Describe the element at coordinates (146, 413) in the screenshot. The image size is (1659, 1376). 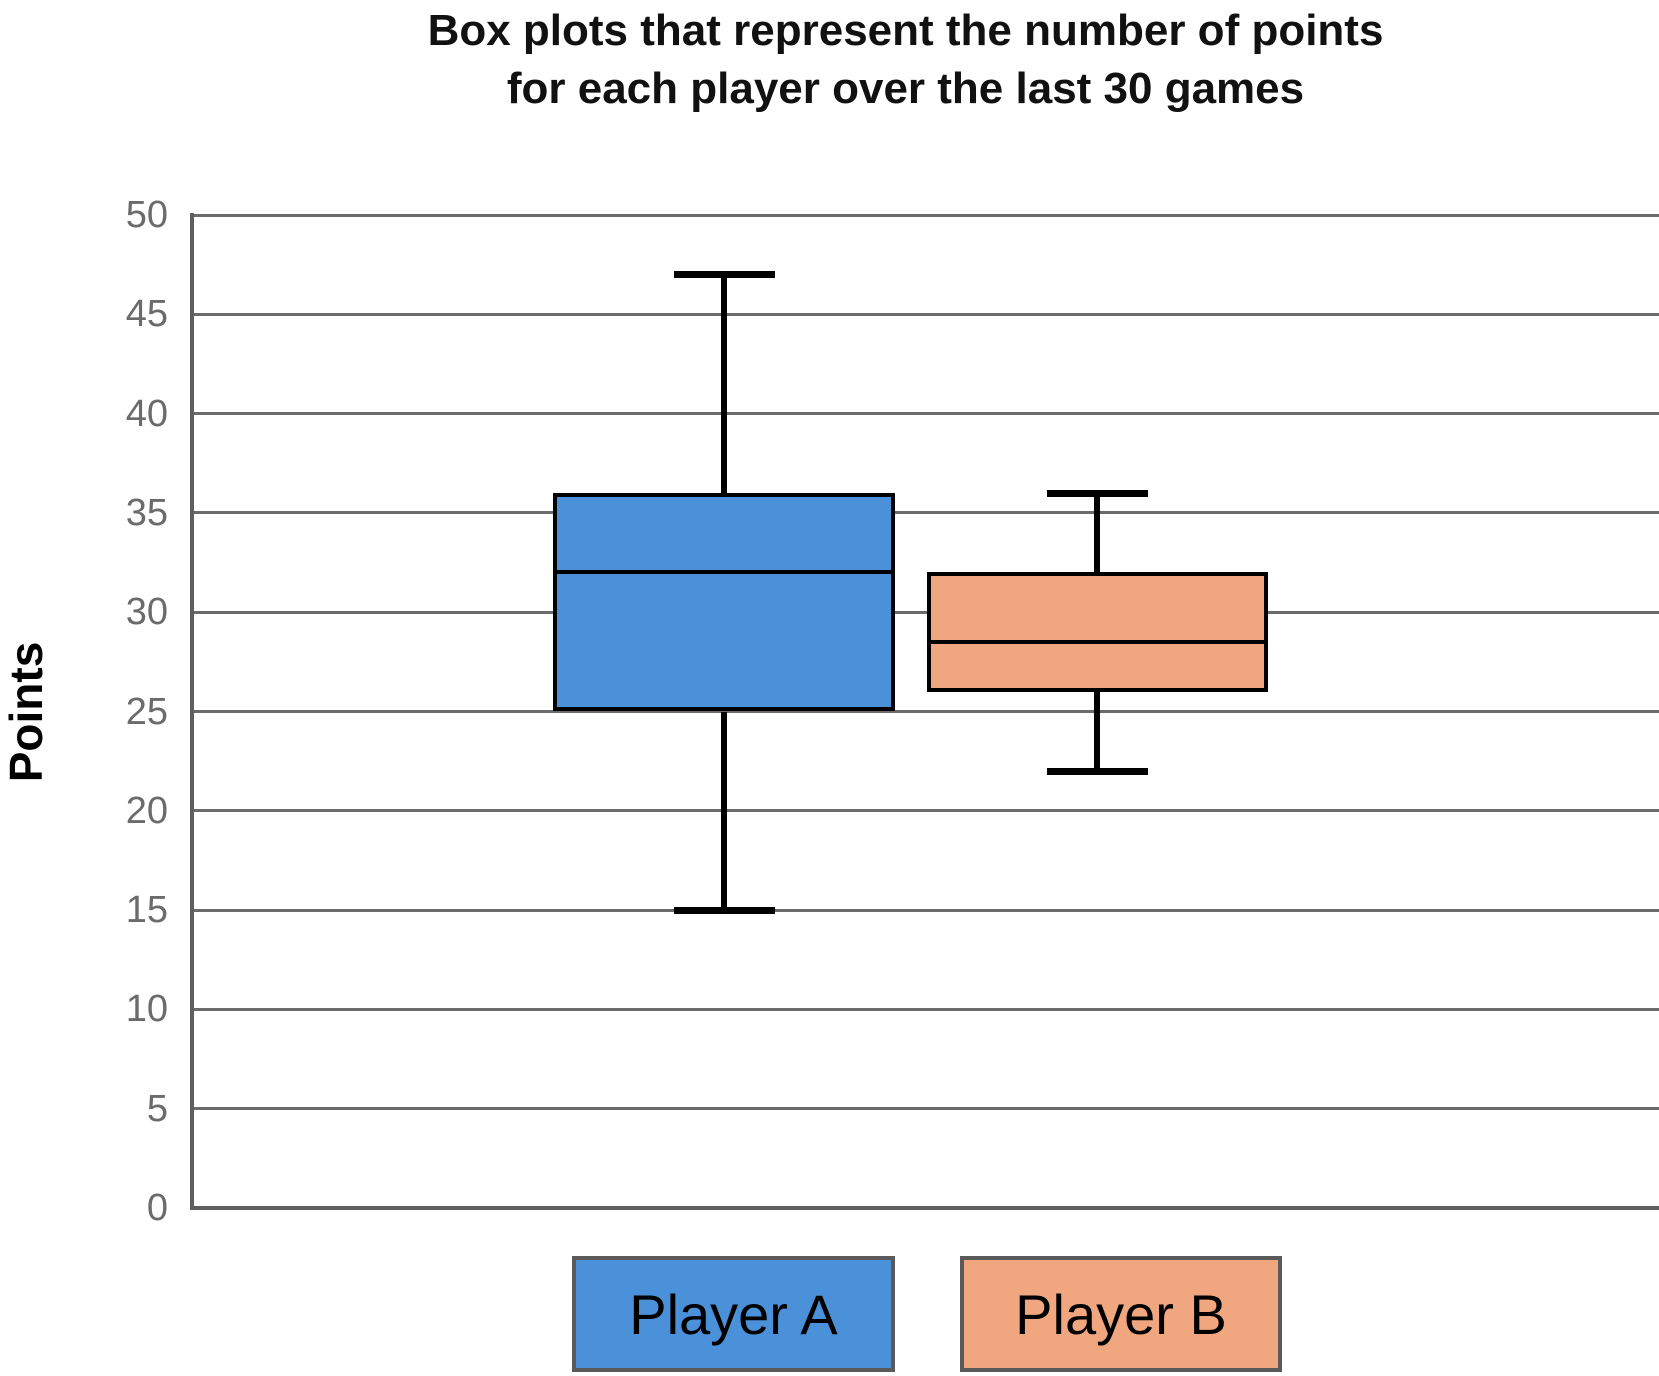
I see `y-tick-label-40: 40` at that location.